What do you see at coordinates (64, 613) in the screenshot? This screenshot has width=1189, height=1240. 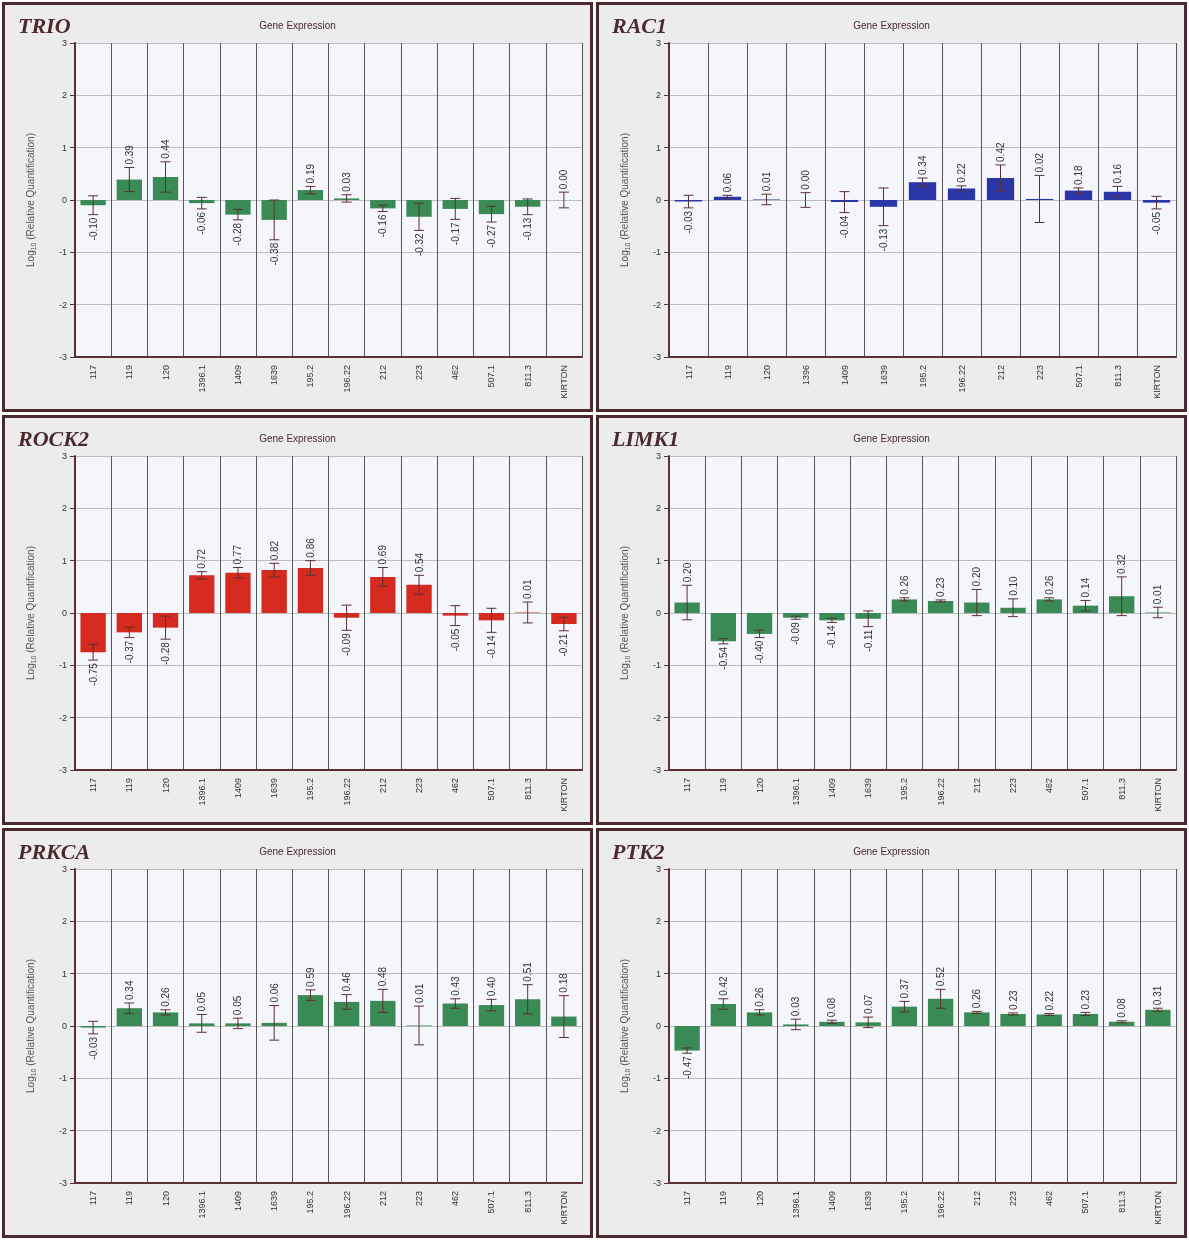 I see `y-tick-label: 0` at bounding box center [64, 613].